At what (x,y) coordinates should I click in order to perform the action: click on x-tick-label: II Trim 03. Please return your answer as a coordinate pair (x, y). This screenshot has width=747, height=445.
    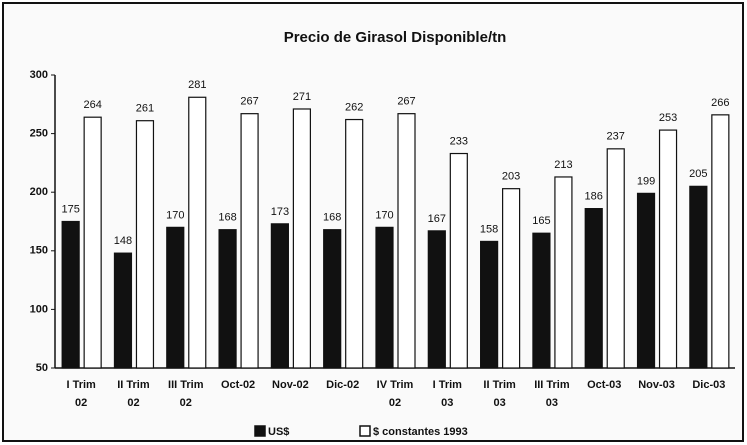
    Looking at the image, I should click on (499, 394).